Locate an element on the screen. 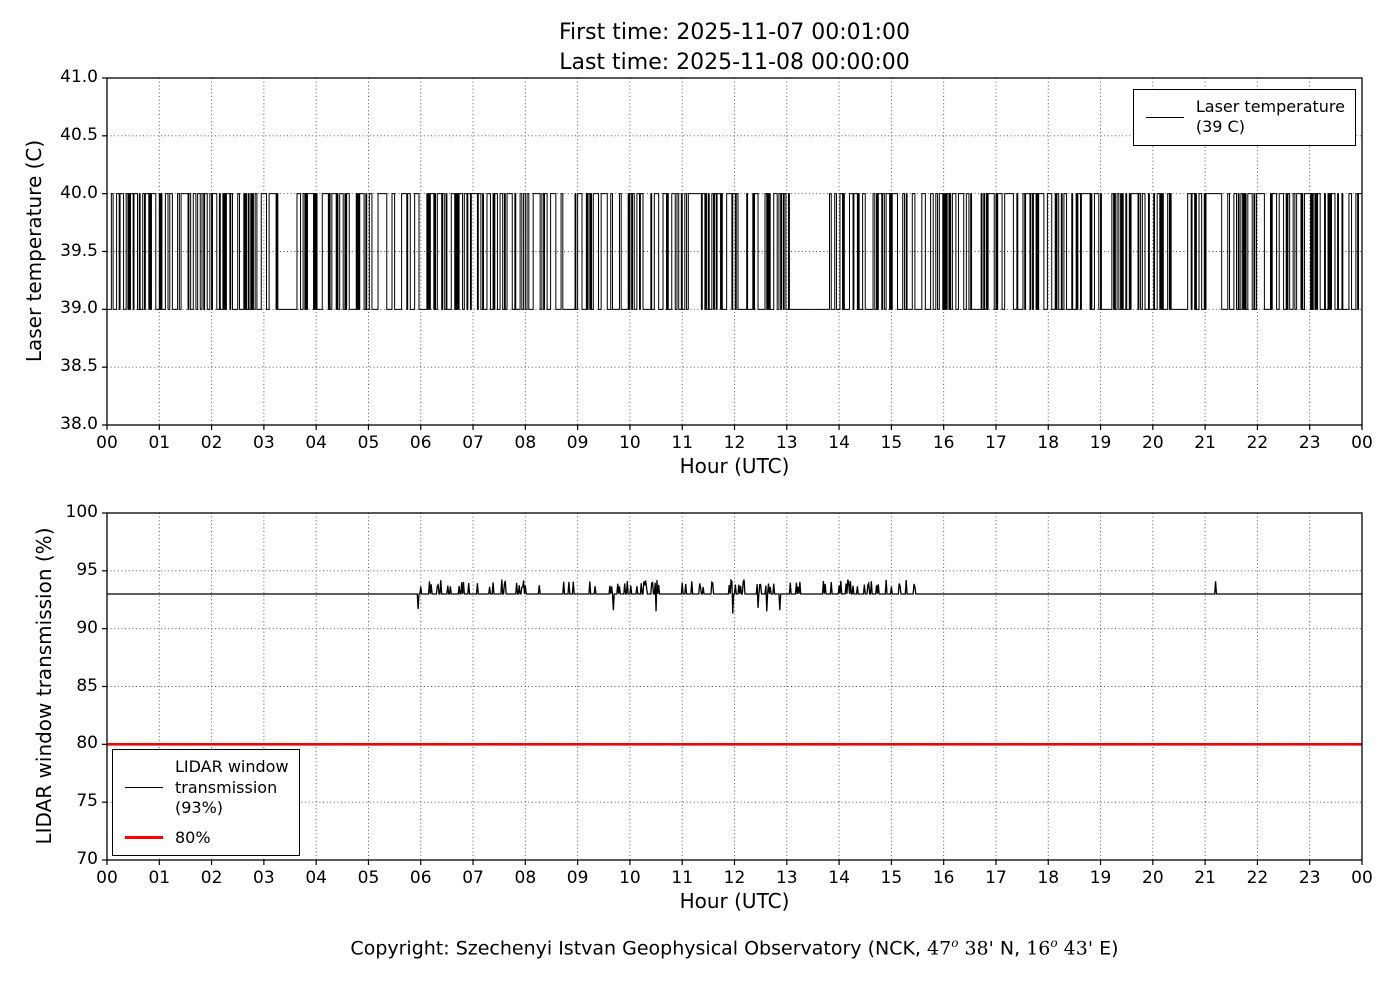 Image resolution: width=1400 pixels, height=1000 pixels. lidar-transmission-legend: LIDAR window transmission (93%) 80% is located at coordinates (206, 802).